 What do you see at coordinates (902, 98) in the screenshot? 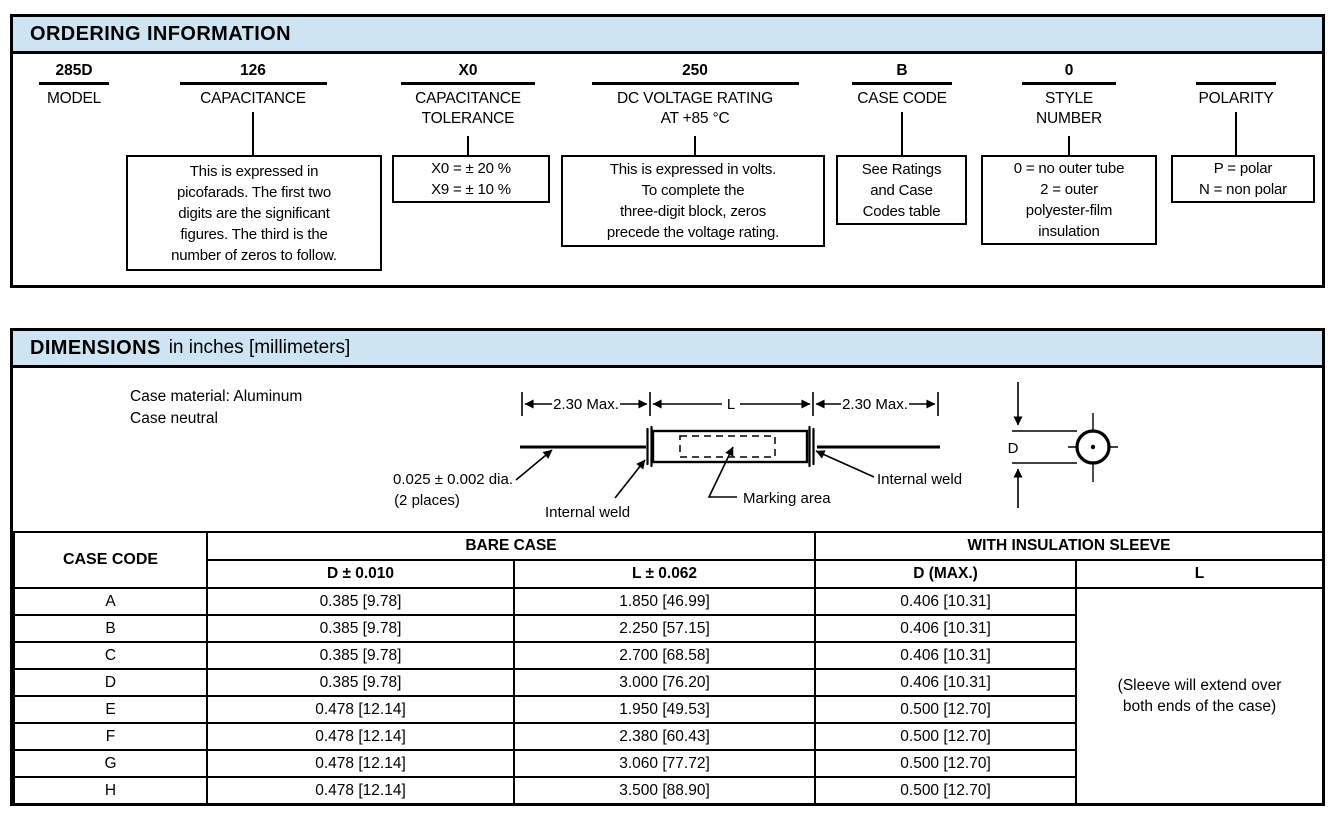
I see `case-code-label: CASE CODE` at bounding box center [902, 98].